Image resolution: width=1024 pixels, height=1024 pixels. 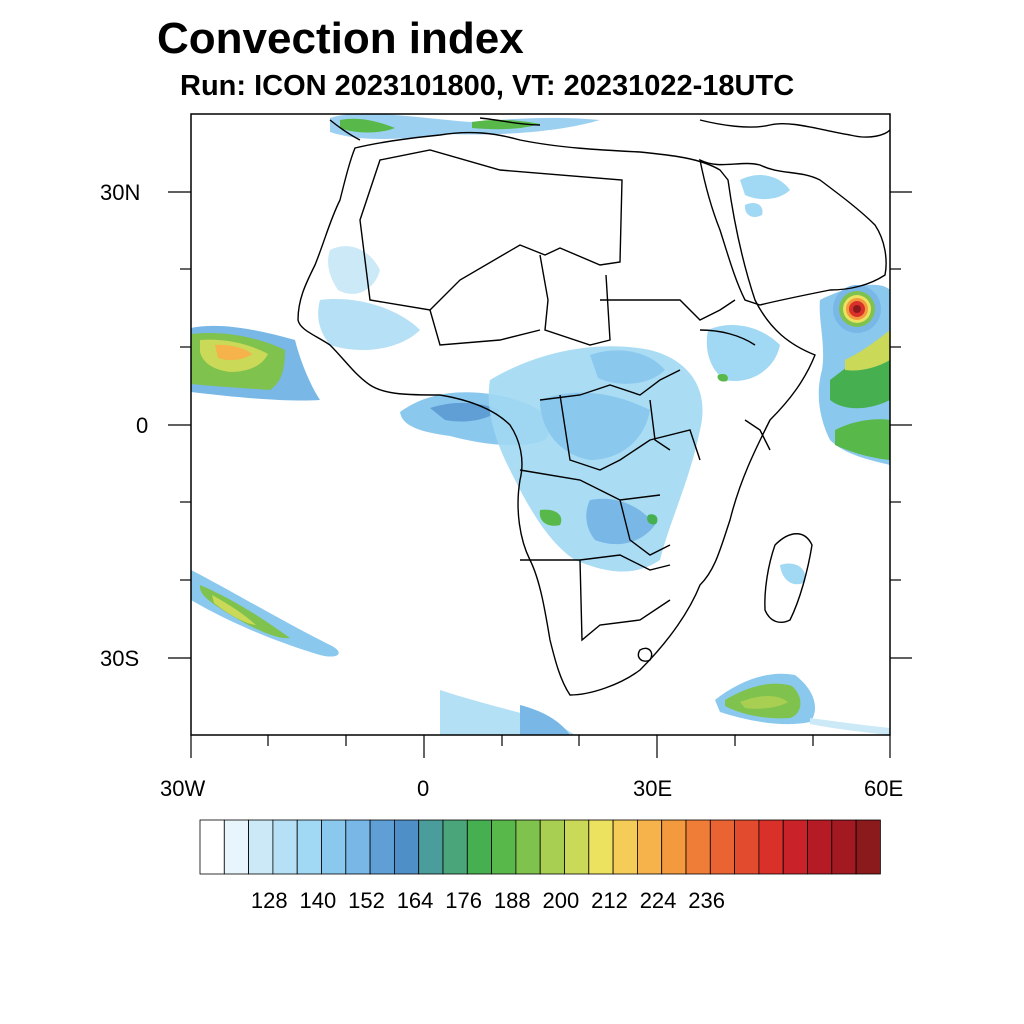 What do you see at coordinates (318, 900) in the screenshot?
I see `colorbar-label: 140` at bounding box center [318, 900].